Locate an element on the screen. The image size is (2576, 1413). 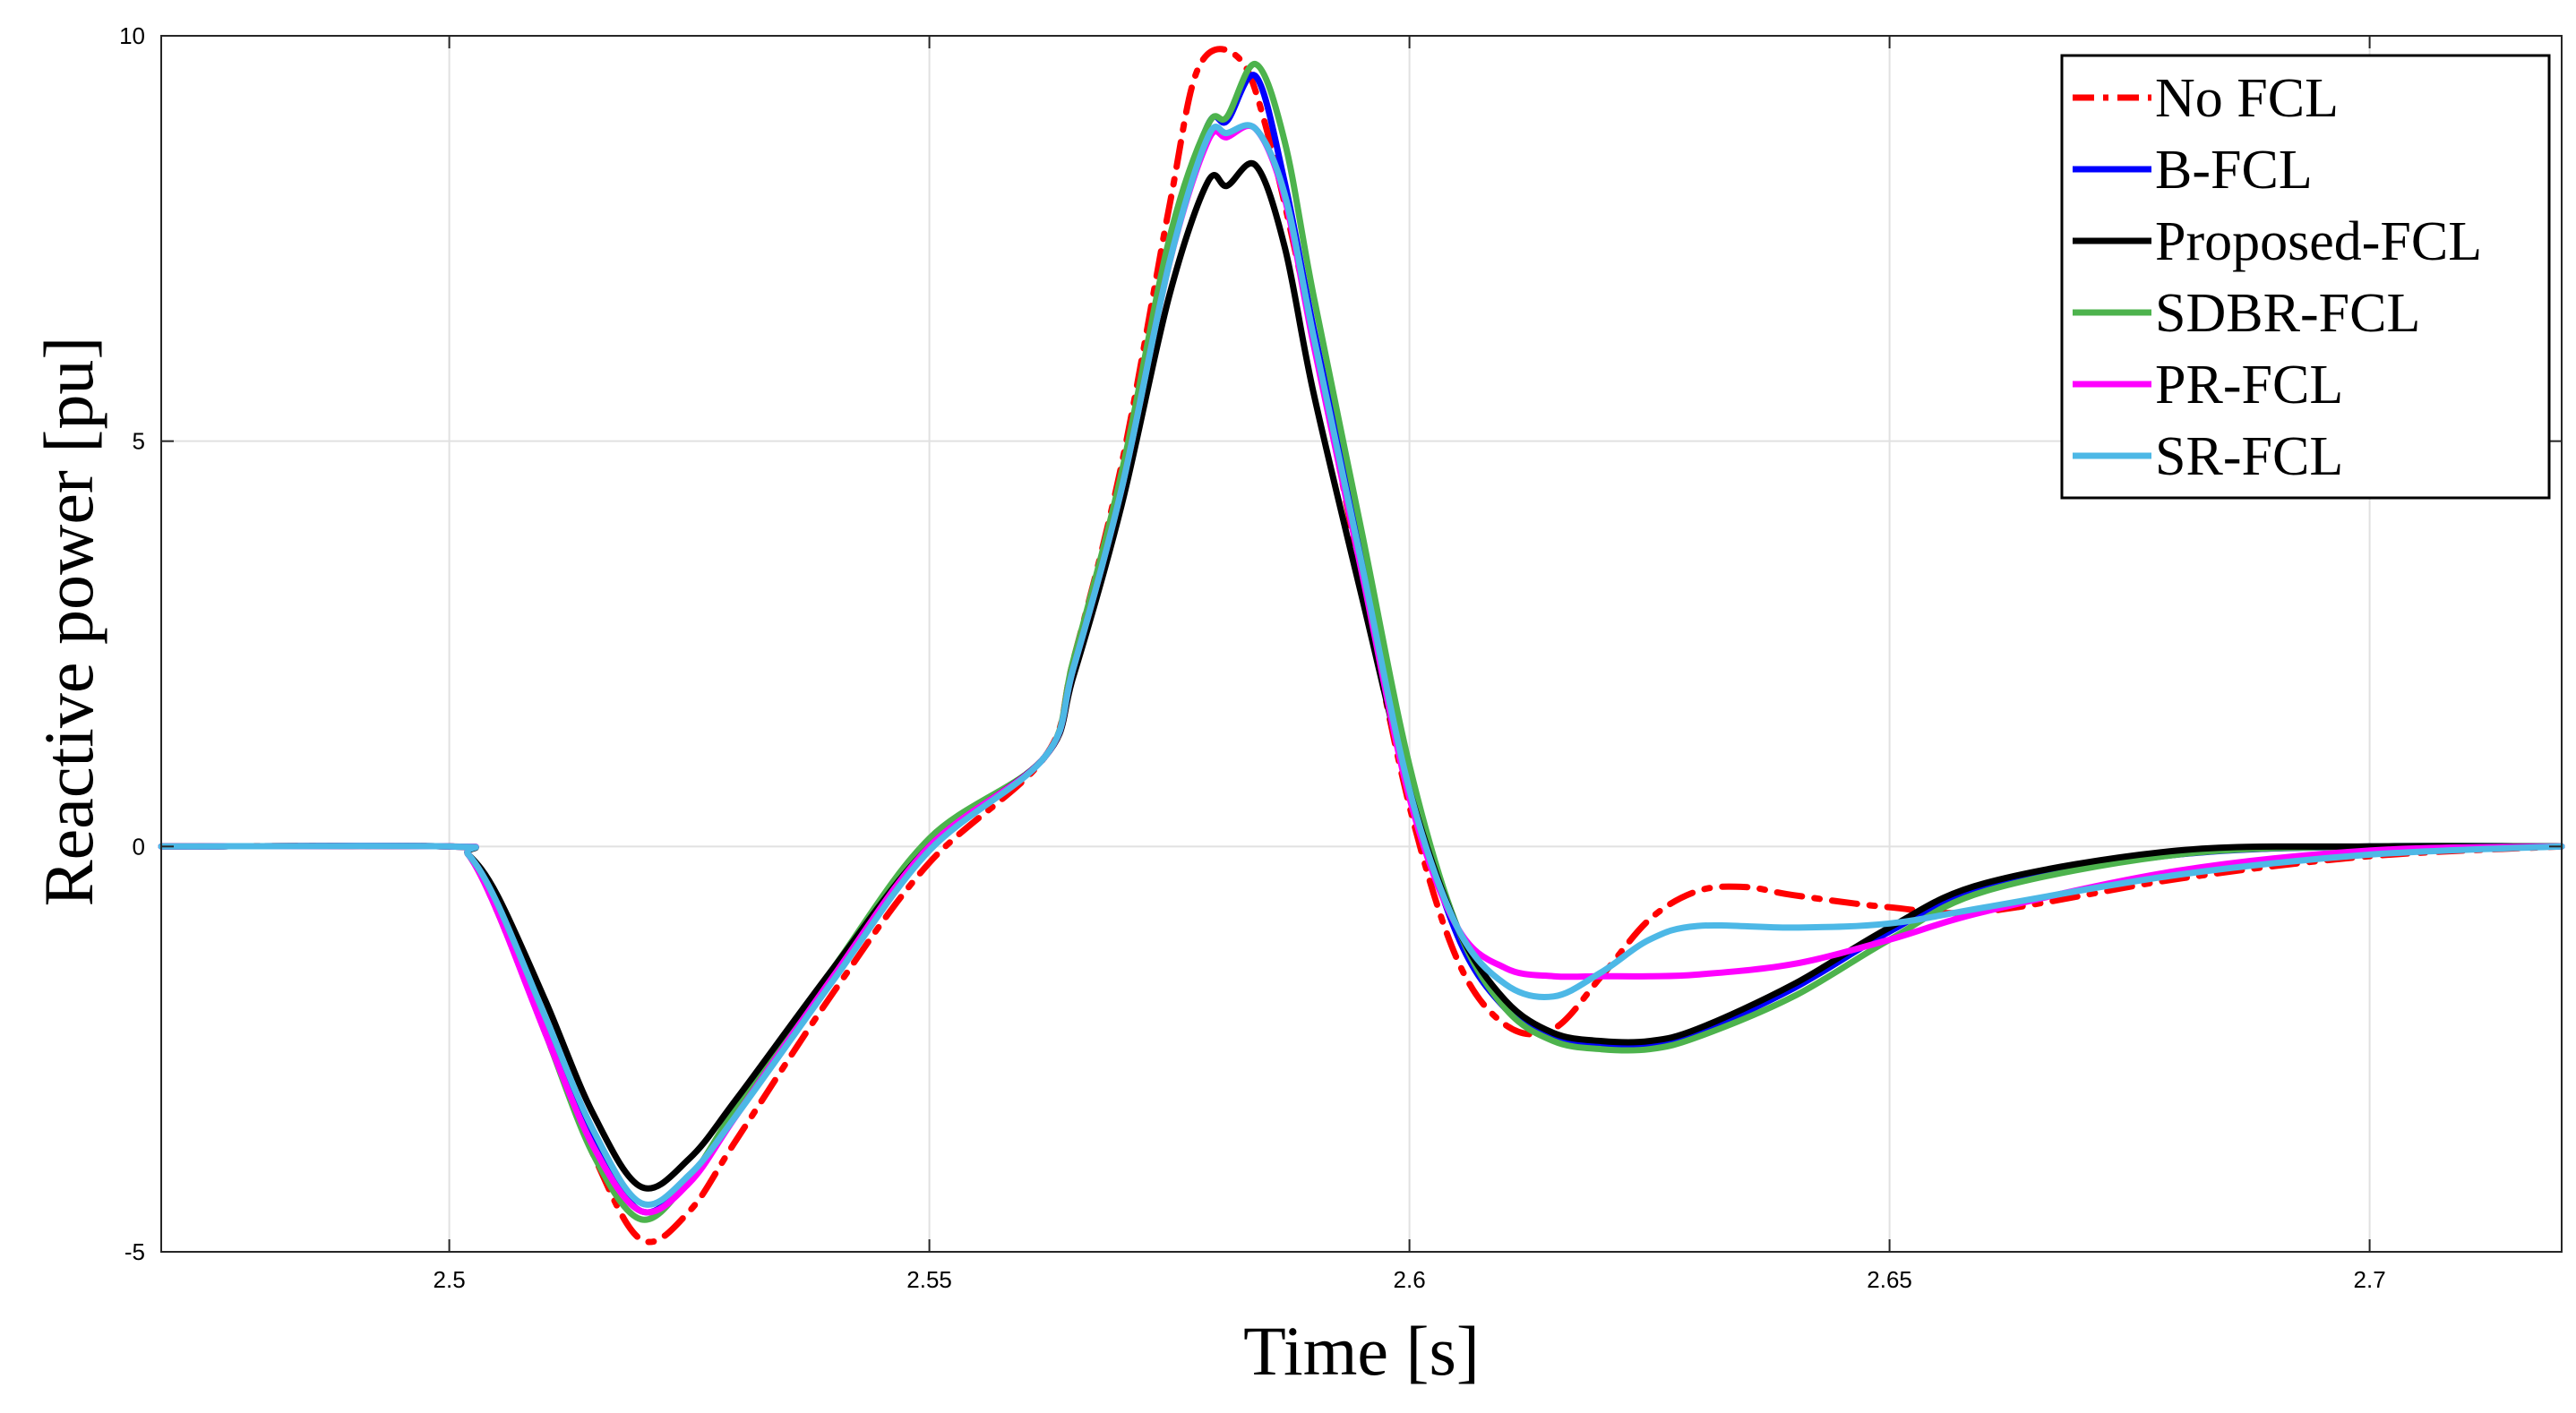
x-tick-label: 2.5 is located at coordinates (450, 1279).